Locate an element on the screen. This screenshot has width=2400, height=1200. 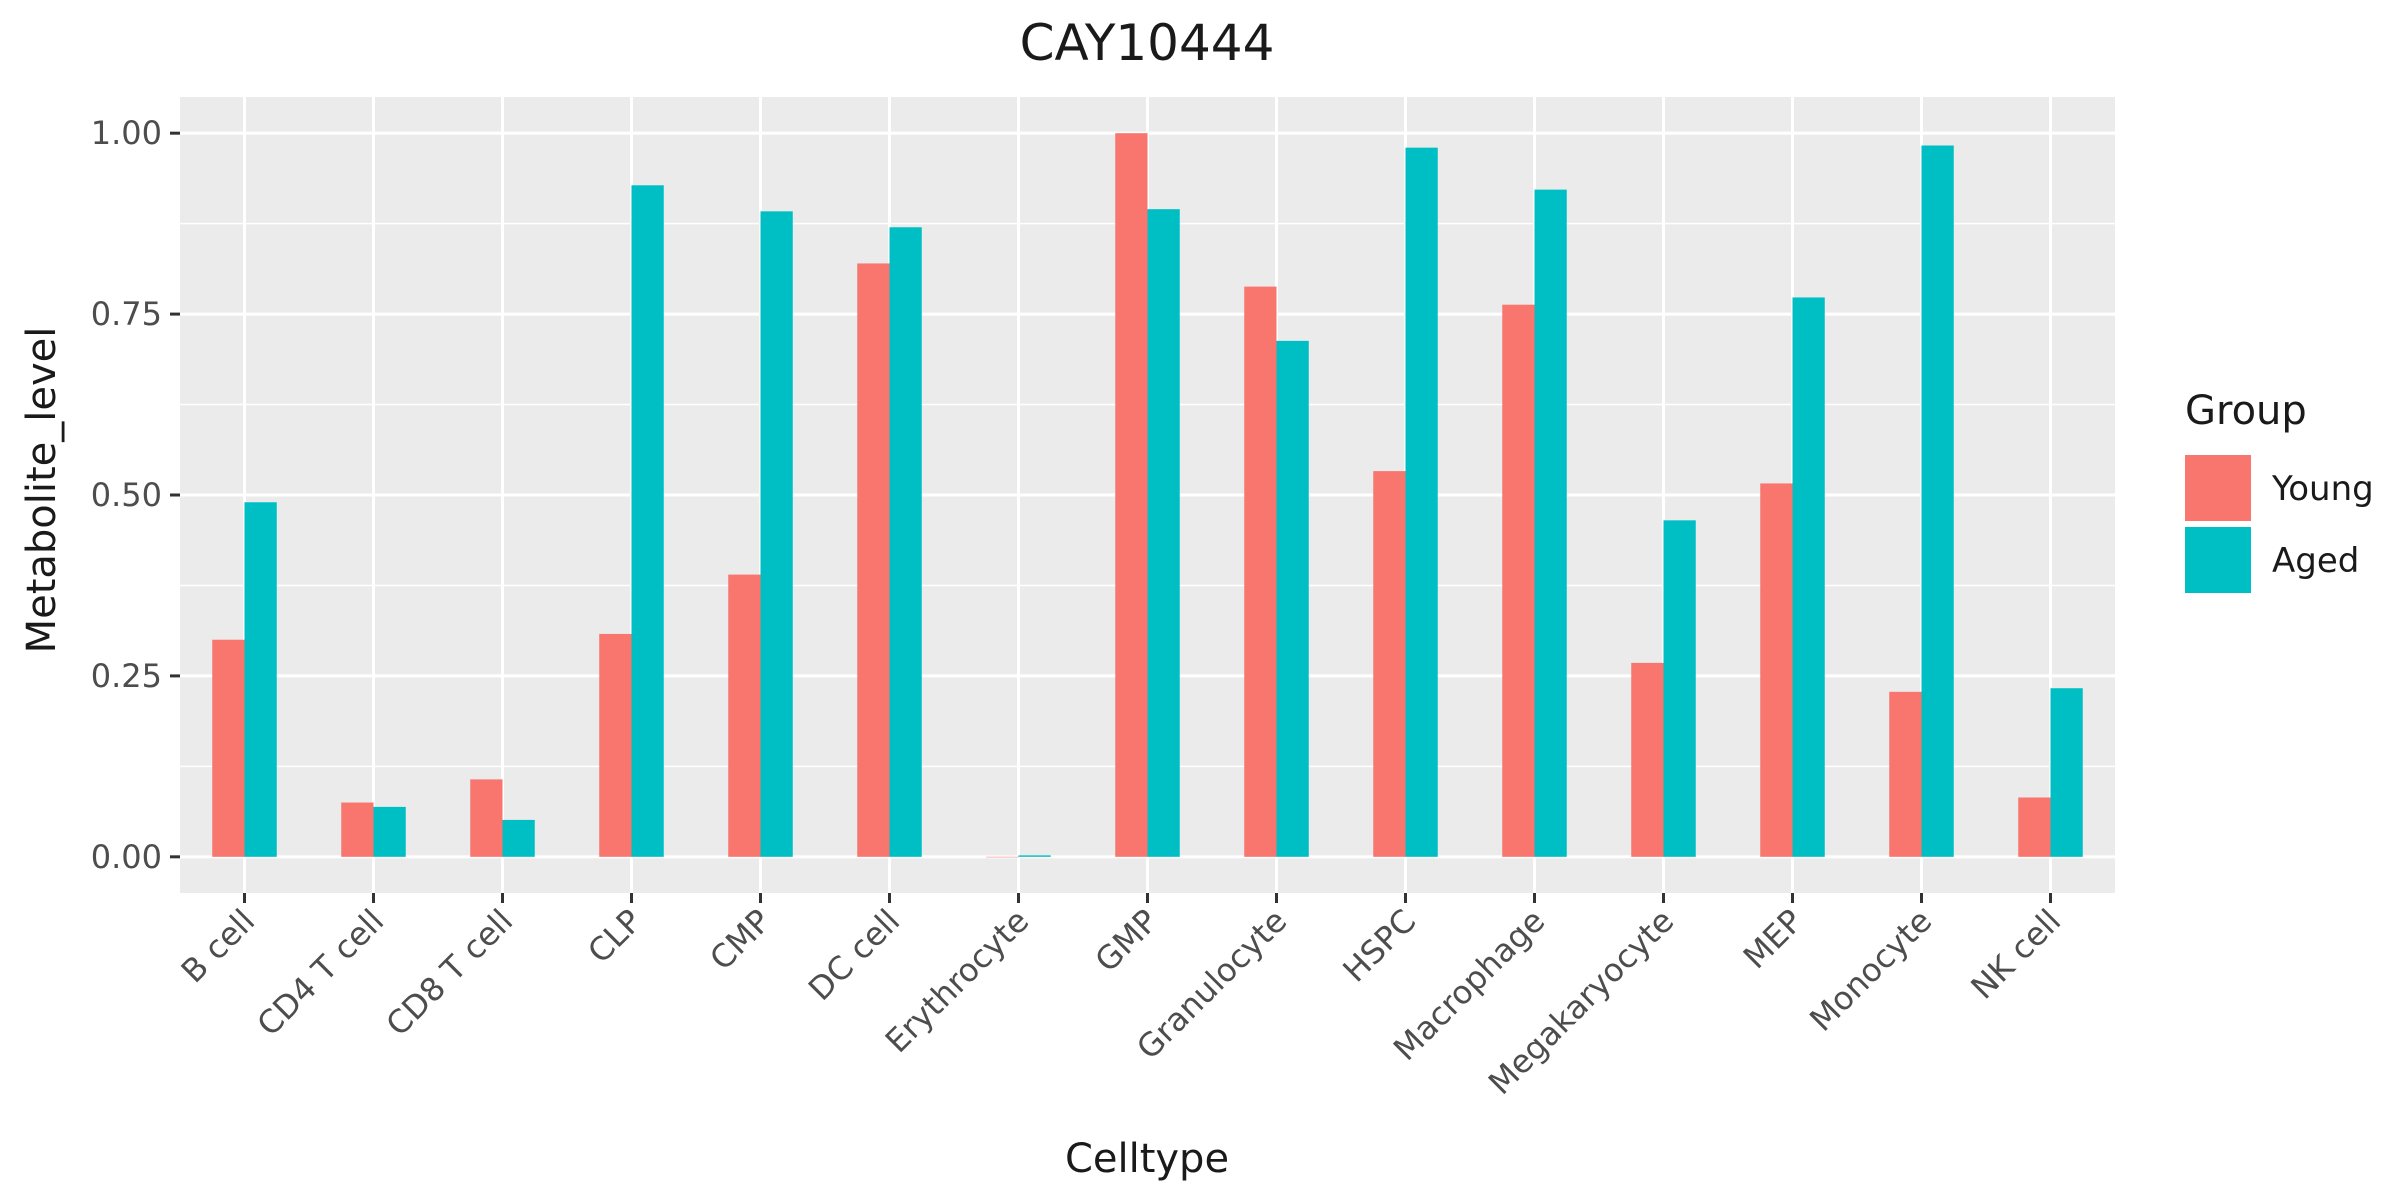
y-tick-label: 0.25 is located at coordinates (126, 676).